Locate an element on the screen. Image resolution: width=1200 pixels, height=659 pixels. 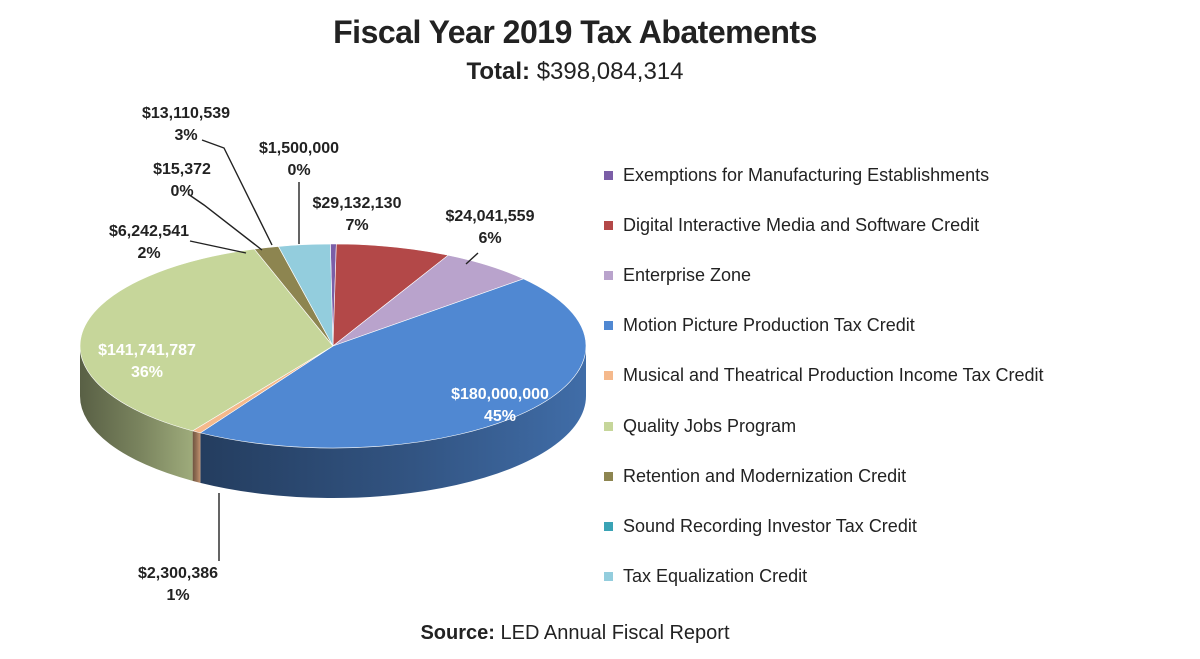
data-label-value-exemptions-manufacturing: $1,500,000 is located at coordinates (299, 148).